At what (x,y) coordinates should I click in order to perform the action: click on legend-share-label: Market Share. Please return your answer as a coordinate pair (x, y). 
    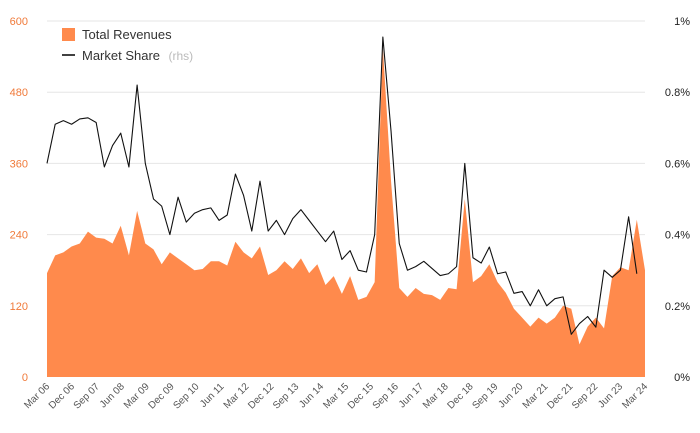
    Looking at the image, I should click on (121, 55).